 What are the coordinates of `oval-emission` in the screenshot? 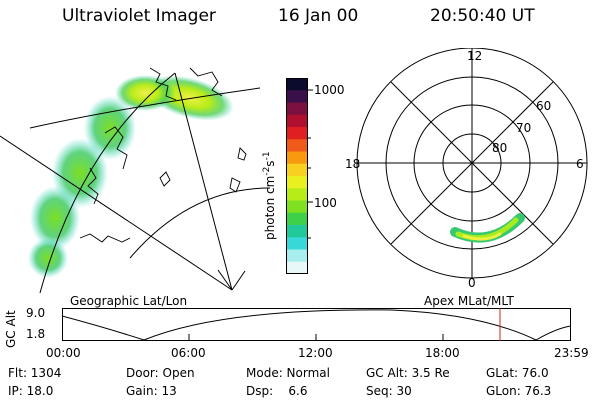 It's located at (487, 228).